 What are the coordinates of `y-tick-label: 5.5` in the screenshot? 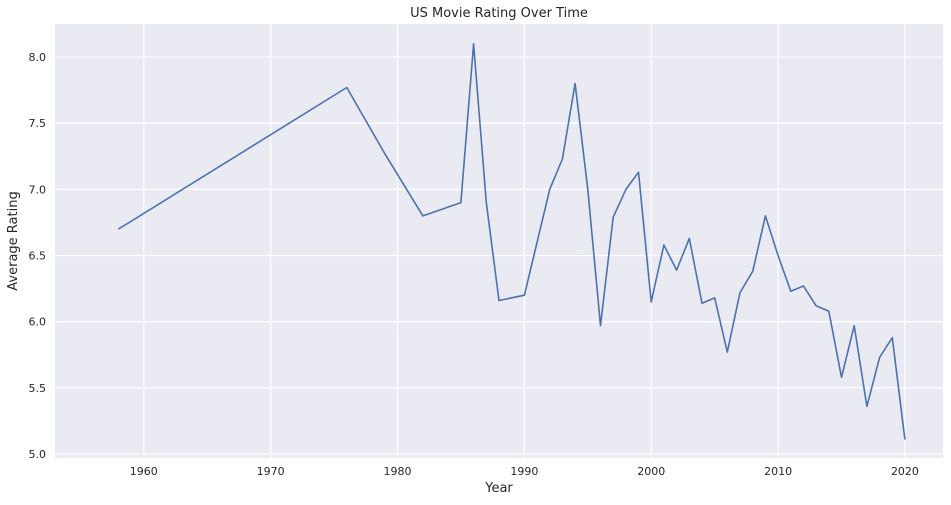 It's located at (38, 388).